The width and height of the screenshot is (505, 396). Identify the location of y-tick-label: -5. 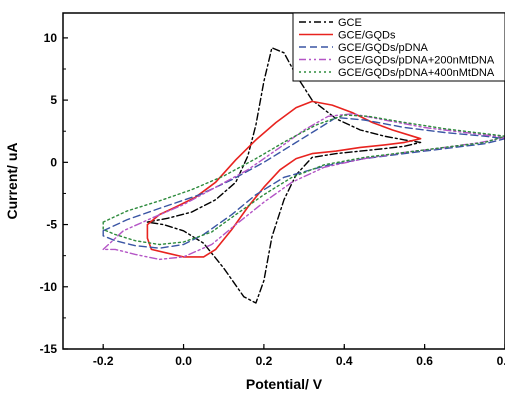
(51, 225).